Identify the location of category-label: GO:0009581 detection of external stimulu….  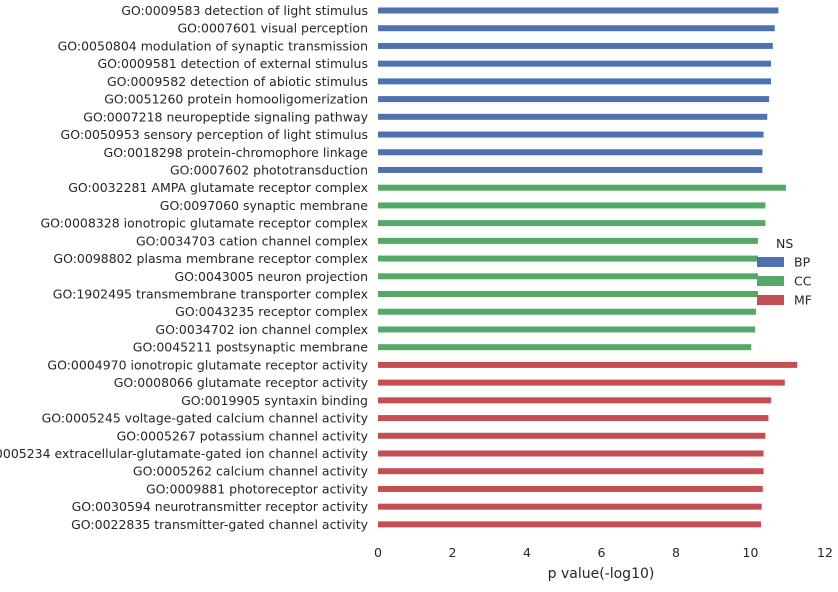
(233, 63).